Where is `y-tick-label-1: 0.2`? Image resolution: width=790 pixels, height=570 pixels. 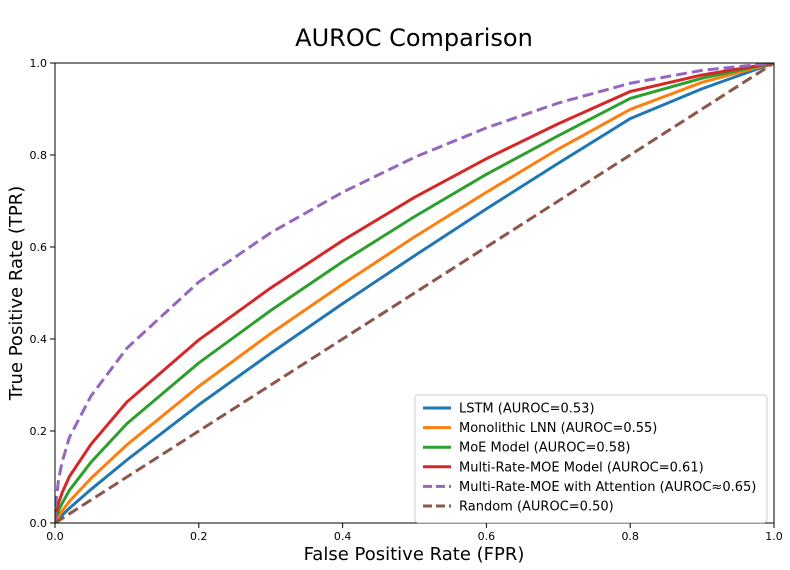
y-tick-label-1: 0.2 is located at coordinates (39, 431).